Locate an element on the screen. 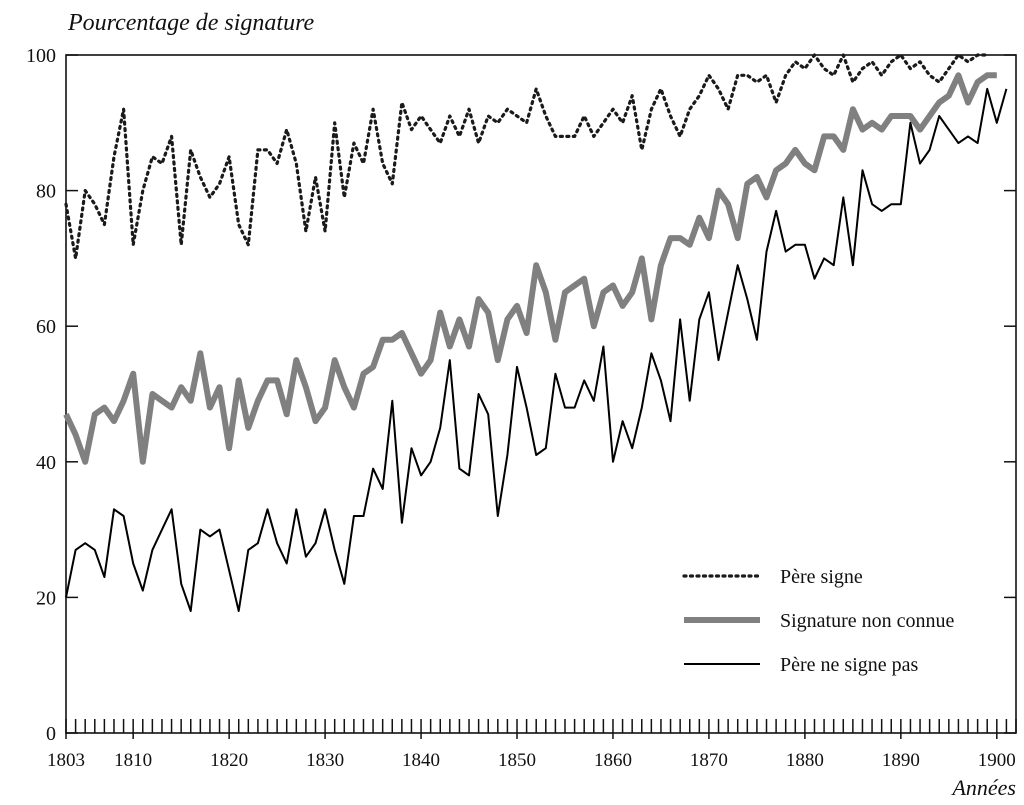 This screenshot has width=1024, height=805. x-tick-label: 1880 is located at coordinates (805, 760).